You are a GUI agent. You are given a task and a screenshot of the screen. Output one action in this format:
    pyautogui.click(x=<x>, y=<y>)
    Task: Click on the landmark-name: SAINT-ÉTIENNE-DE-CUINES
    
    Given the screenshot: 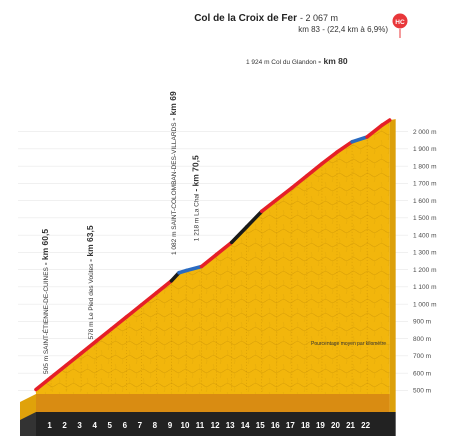 What is the action you would take?
    pyautogui.click(x=45, y=309)
    